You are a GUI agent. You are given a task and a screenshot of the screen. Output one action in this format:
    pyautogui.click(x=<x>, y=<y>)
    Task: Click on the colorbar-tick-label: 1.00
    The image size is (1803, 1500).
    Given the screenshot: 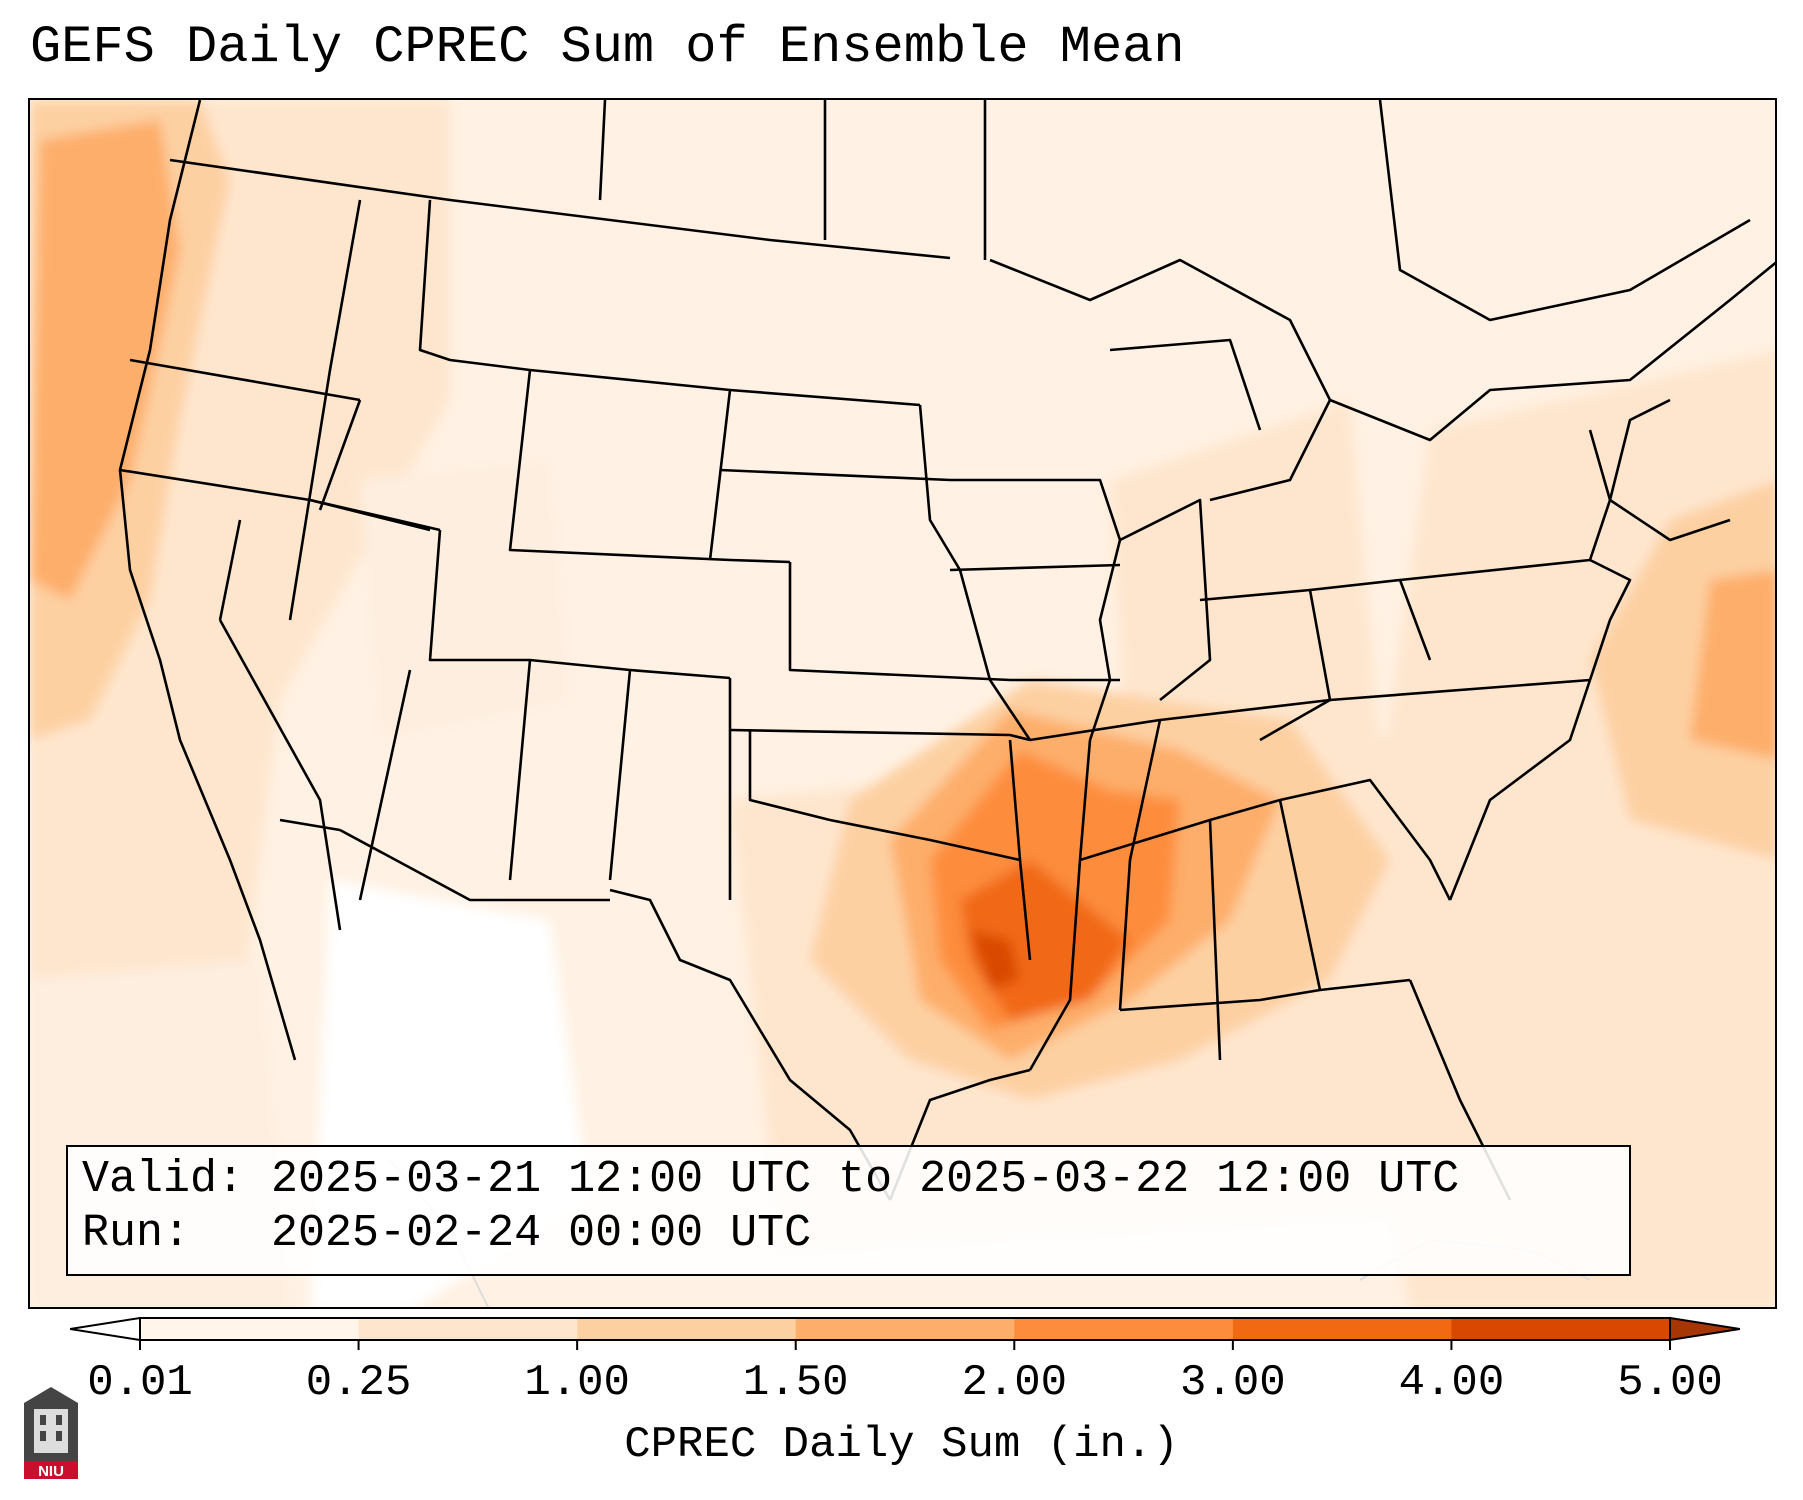 What is the action you would take?
    pyautogui.click(x=577, y=1383)
    